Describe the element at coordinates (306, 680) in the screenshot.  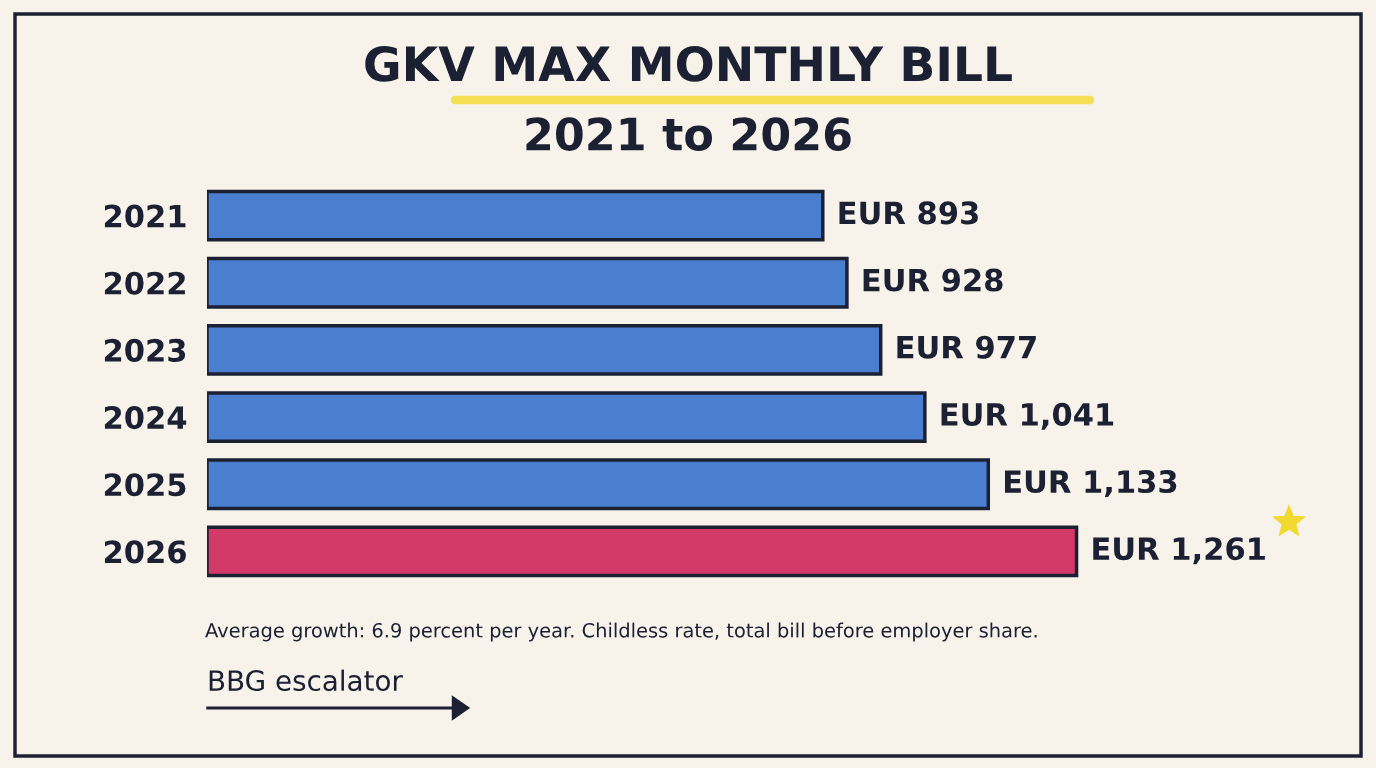
I see `text: BBG escalator` at that location.